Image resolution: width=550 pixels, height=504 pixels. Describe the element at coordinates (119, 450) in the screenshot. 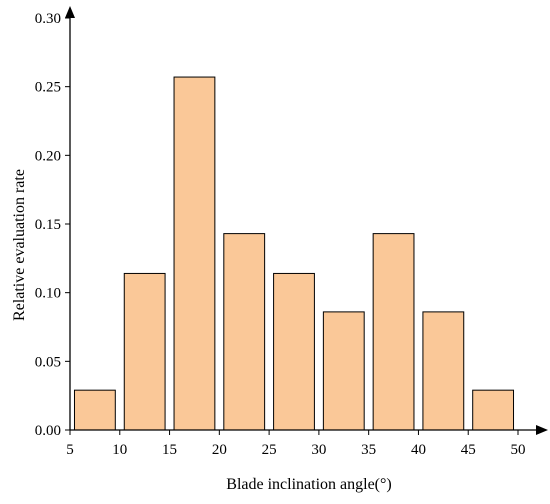

I see `x-tick-label-10: 10` at that location.